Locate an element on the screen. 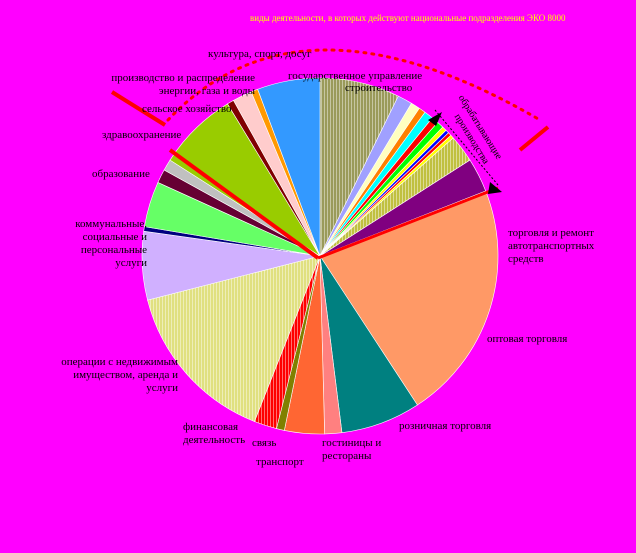  label-construction: строительство is located at coordinates (379, 88).